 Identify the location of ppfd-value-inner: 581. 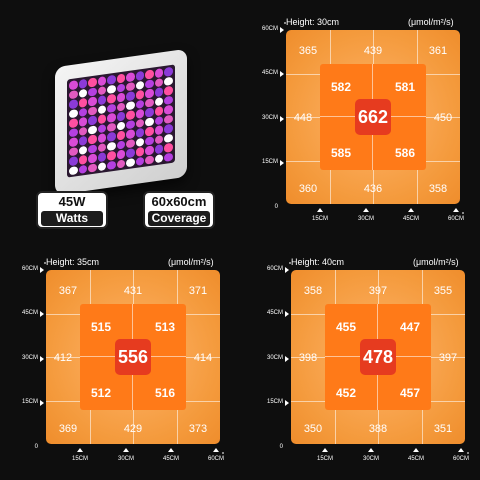
(405, 87).